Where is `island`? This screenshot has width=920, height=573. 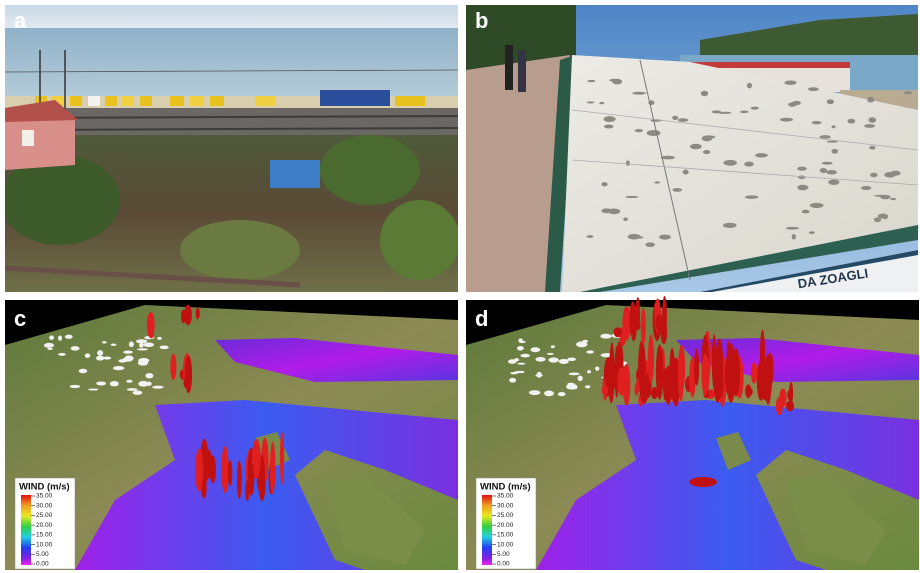 island is located at coordinates (733, 451).